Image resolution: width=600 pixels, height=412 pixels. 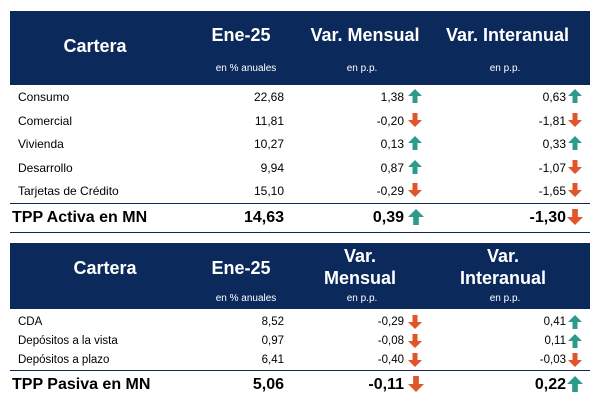 I want to click on total-var-mensual: 0,39, so click(x=388, y=217).